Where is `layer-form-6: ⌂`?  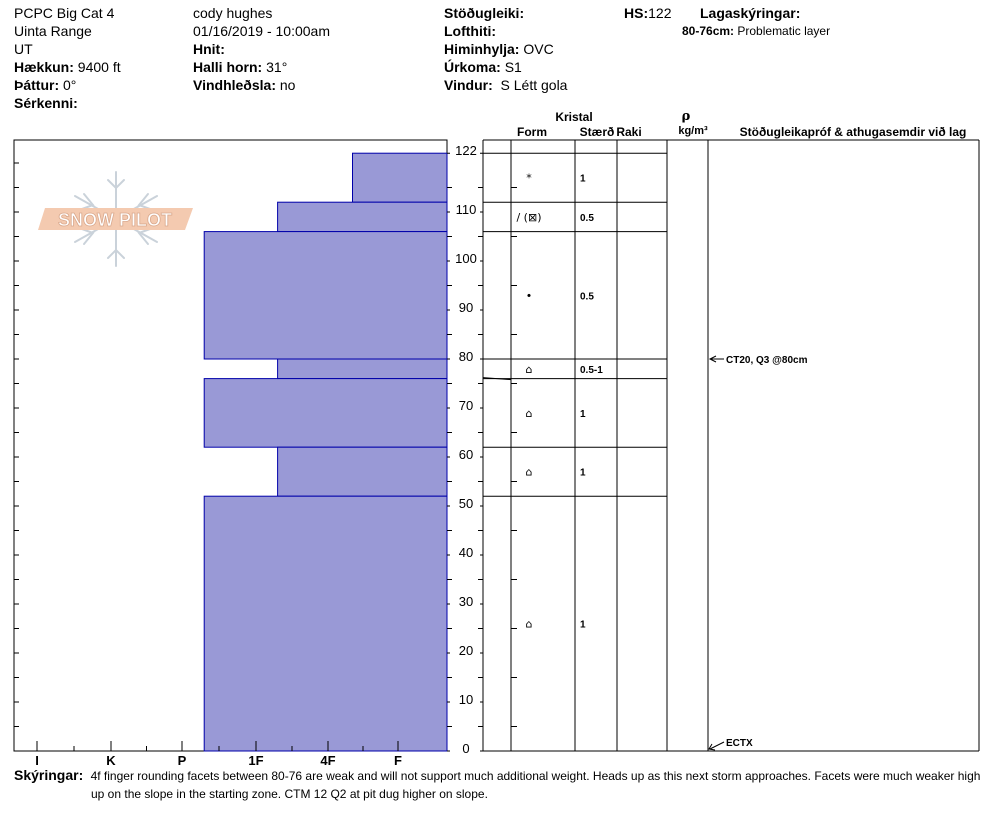 layer-form-6: ⌂ is located at coordinates (529, 624).